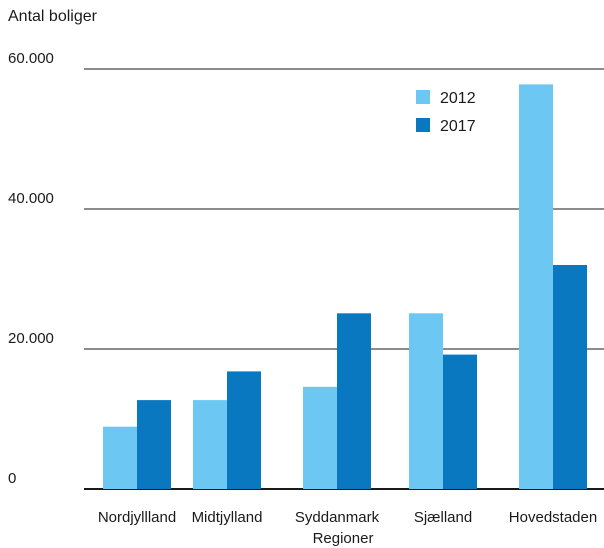  What do you see at coordinates (244, 430) in the screenshot?
I see `bar-2017-midtjylland` at bounding box center [244, 430].